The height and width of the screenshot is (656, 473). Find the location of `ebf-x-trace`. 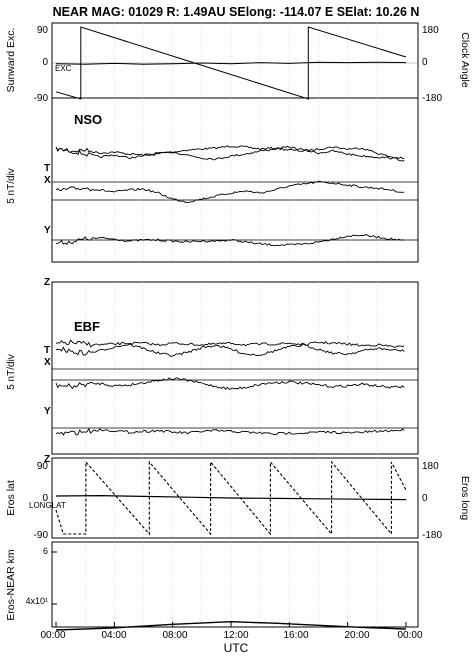

ebf-x-trace is located at coordinates (230, 350).